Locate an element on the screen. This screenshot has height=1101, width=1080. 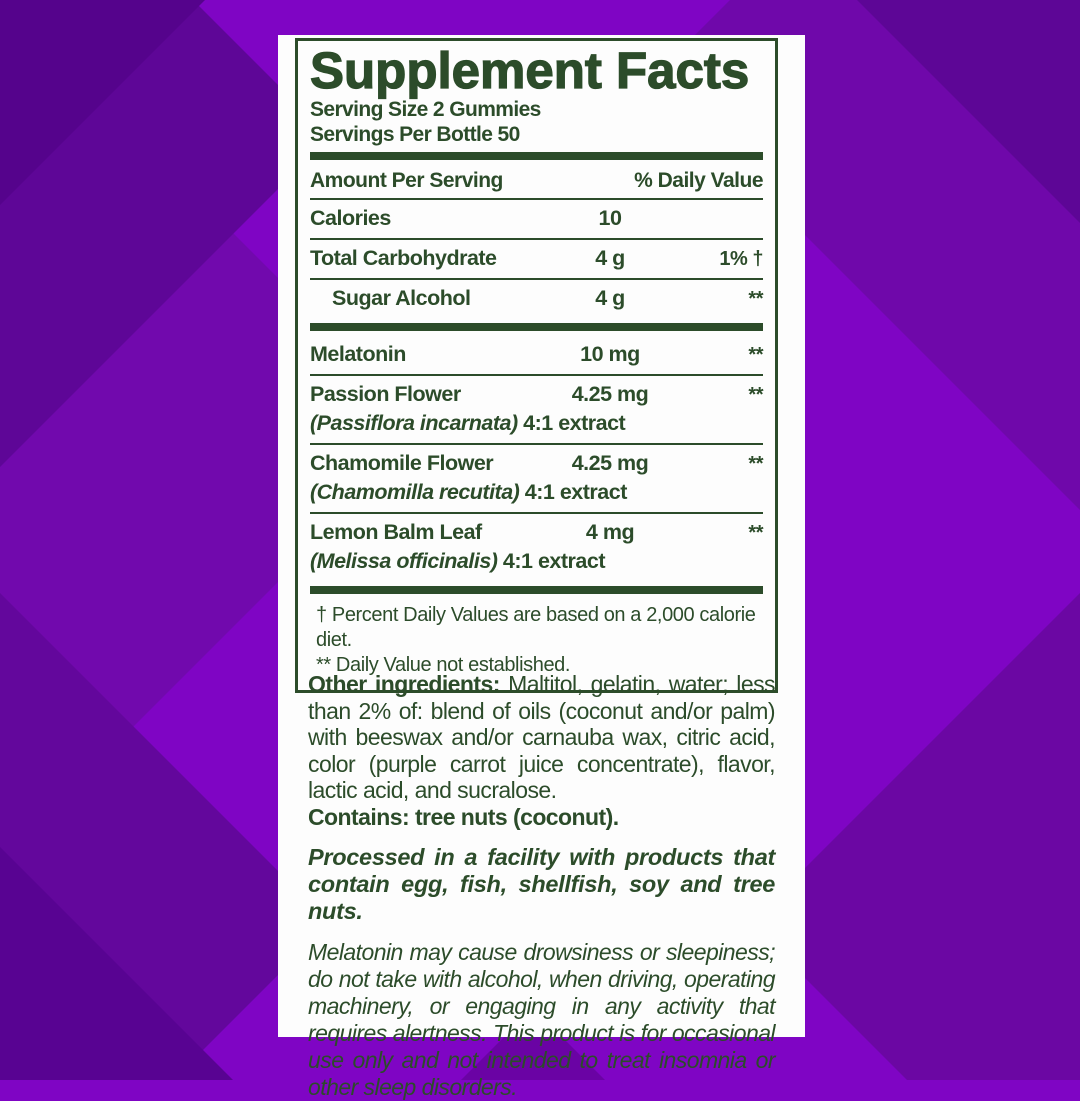
nutrient-name: Sugar Alcohol is located at coordinates (401, 298).